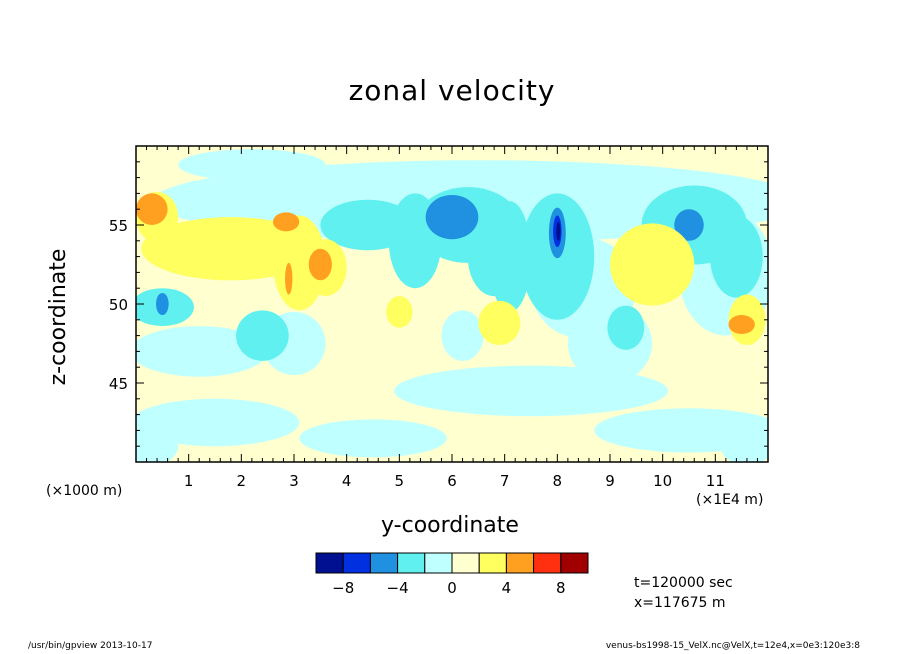 Image resolution: width=904 pixels, height=654 pixels. What do you see at coordinates (294, 481) in the screenshot?
I see `x-tick-label: 3` at bounding box center [294, 481].